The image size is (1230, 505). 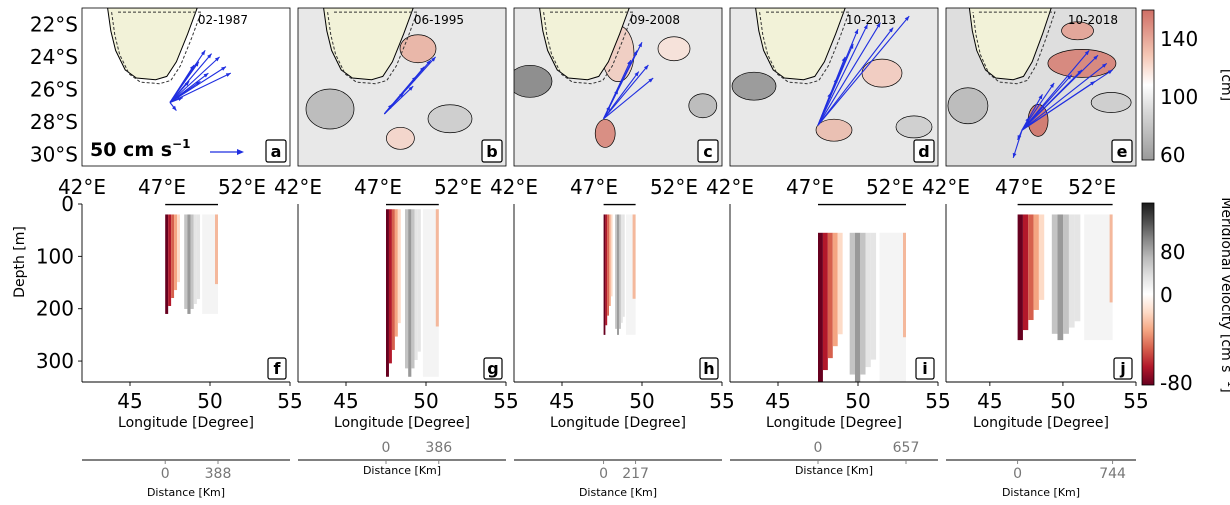 I want to click on depth-tick: 0, so click(x=67, y=204).